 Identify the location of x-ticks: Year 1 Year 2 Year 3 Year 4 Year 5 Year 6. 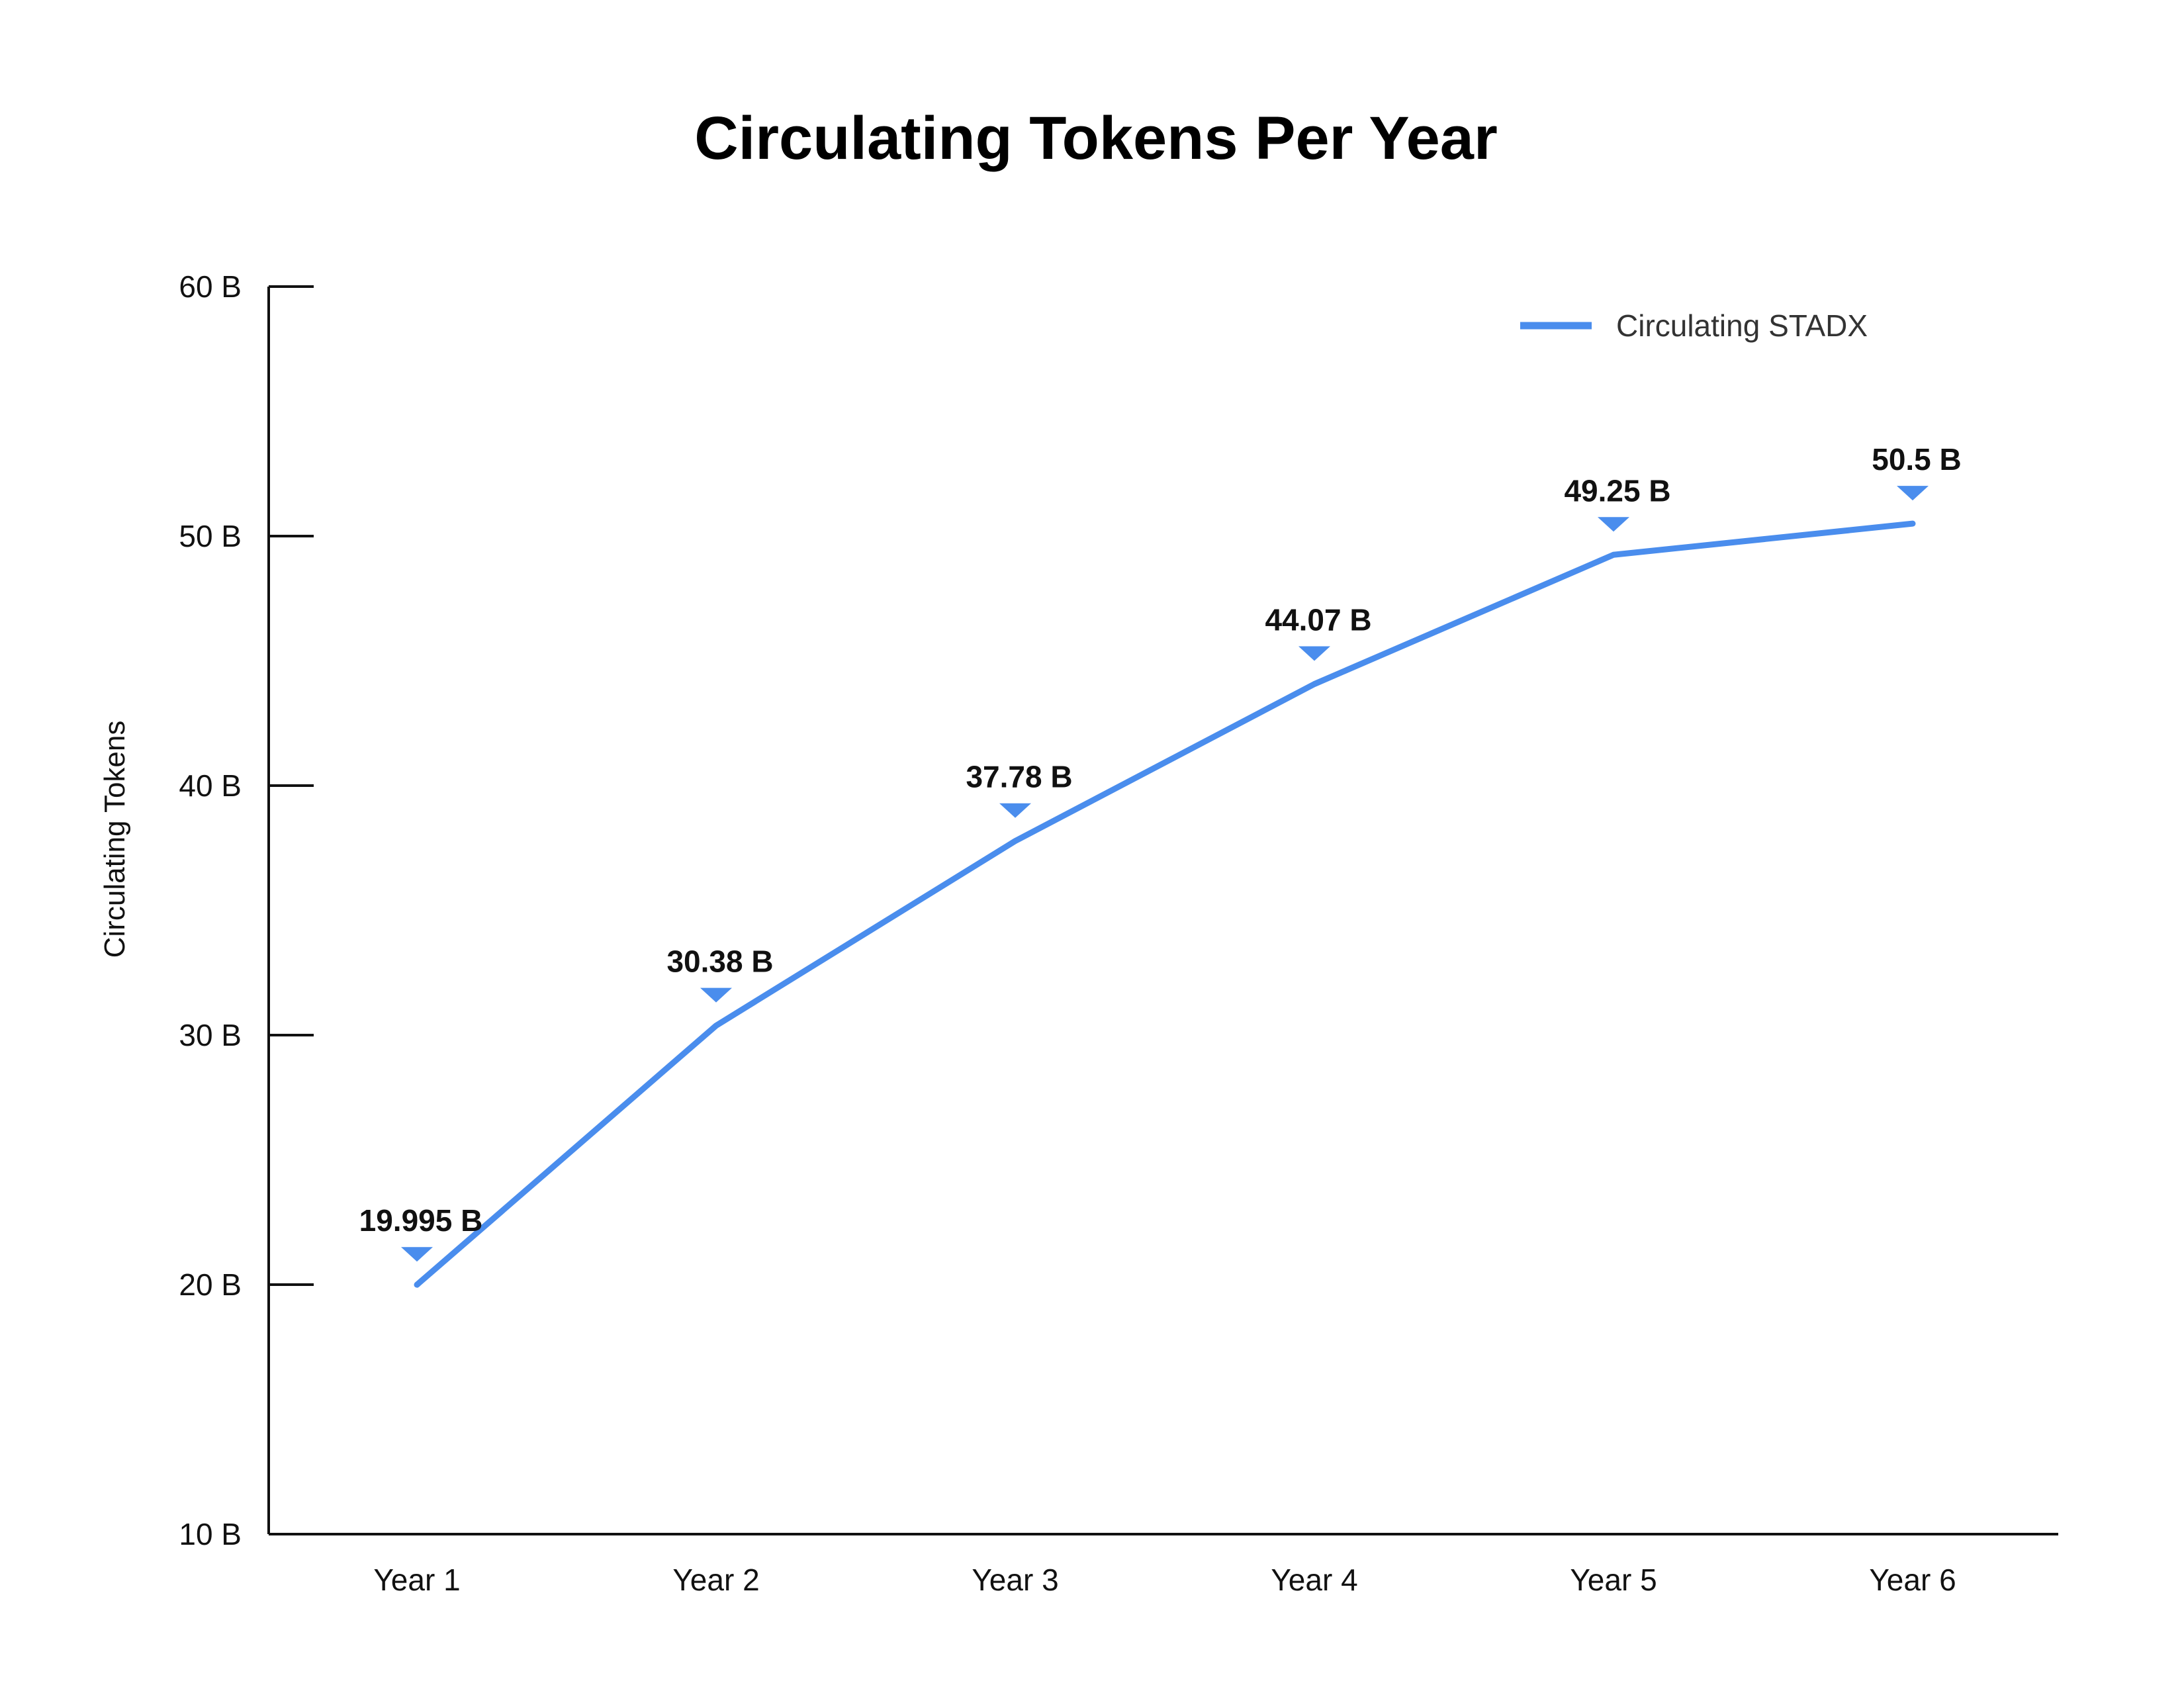
(1164, 1580).